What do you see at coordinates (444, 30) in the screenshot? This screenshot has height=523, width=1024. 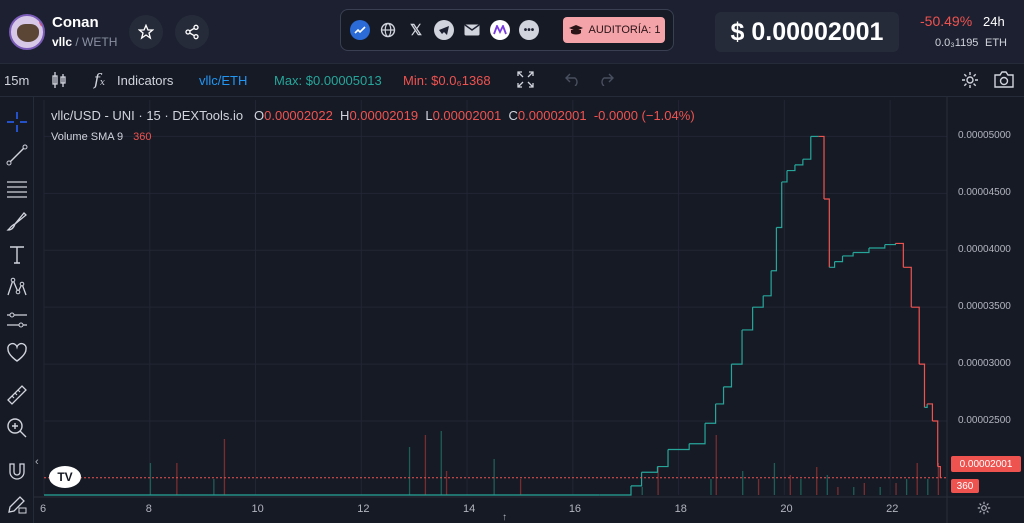 I see `telegram-icon` at bounding box center [444, 30].